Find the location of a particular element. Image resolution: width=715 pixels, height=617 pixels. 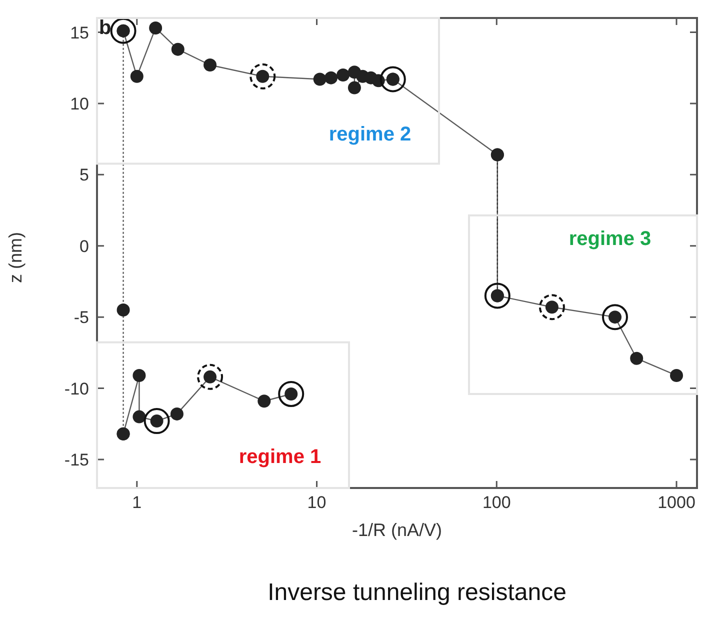

text: Inverse tunneling resistance is located at coordinates (417, 592).